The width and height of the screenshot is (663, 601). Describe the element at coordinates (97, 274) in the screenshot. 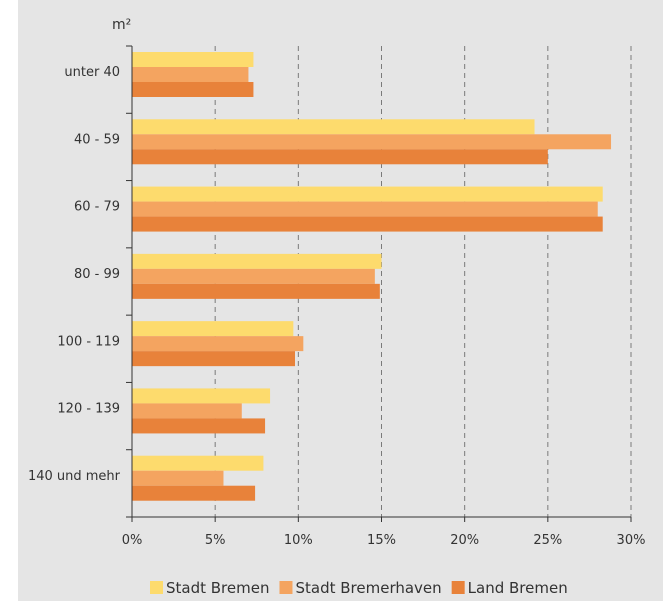

I see `category-label: 80 - 99` at that location.